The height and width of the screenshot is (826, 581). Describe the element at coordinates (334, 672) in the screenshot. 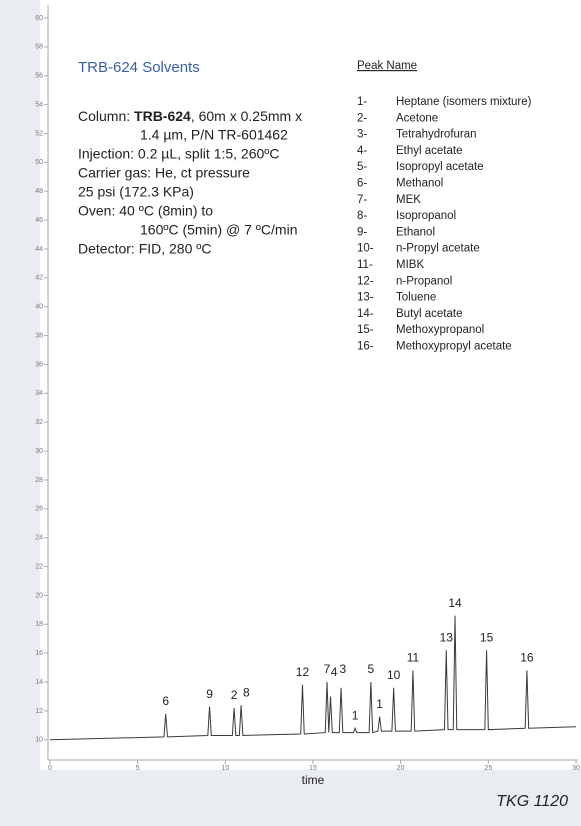

I see `peak-label: 4` at that location.